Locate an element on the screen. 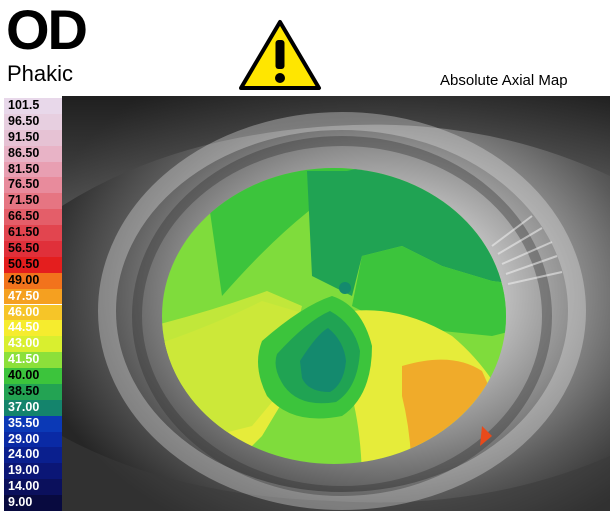  scale-item: 44.50 is located at coordinates (33, 328).